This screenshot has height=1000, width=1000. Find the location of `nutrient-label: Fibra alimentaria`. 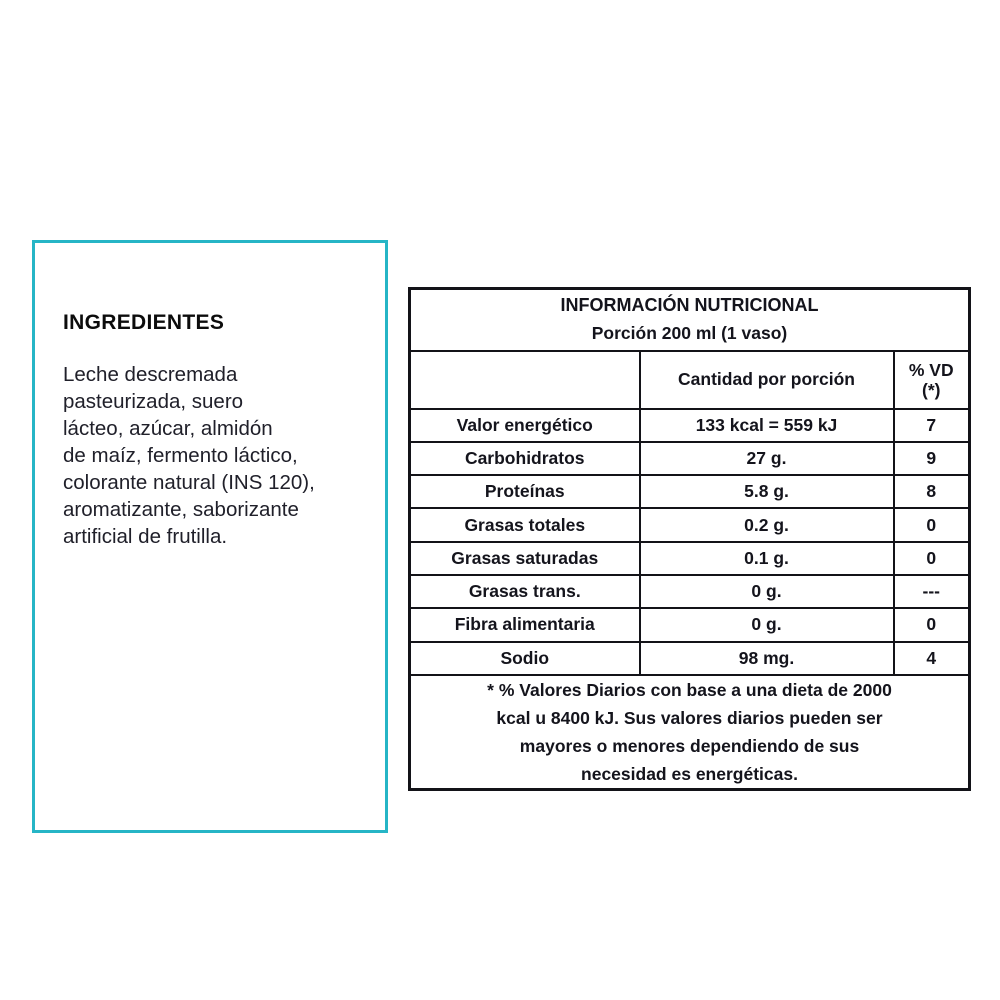

nutrient-label: Fibra alimentaria is located at coordinates (524, 625).